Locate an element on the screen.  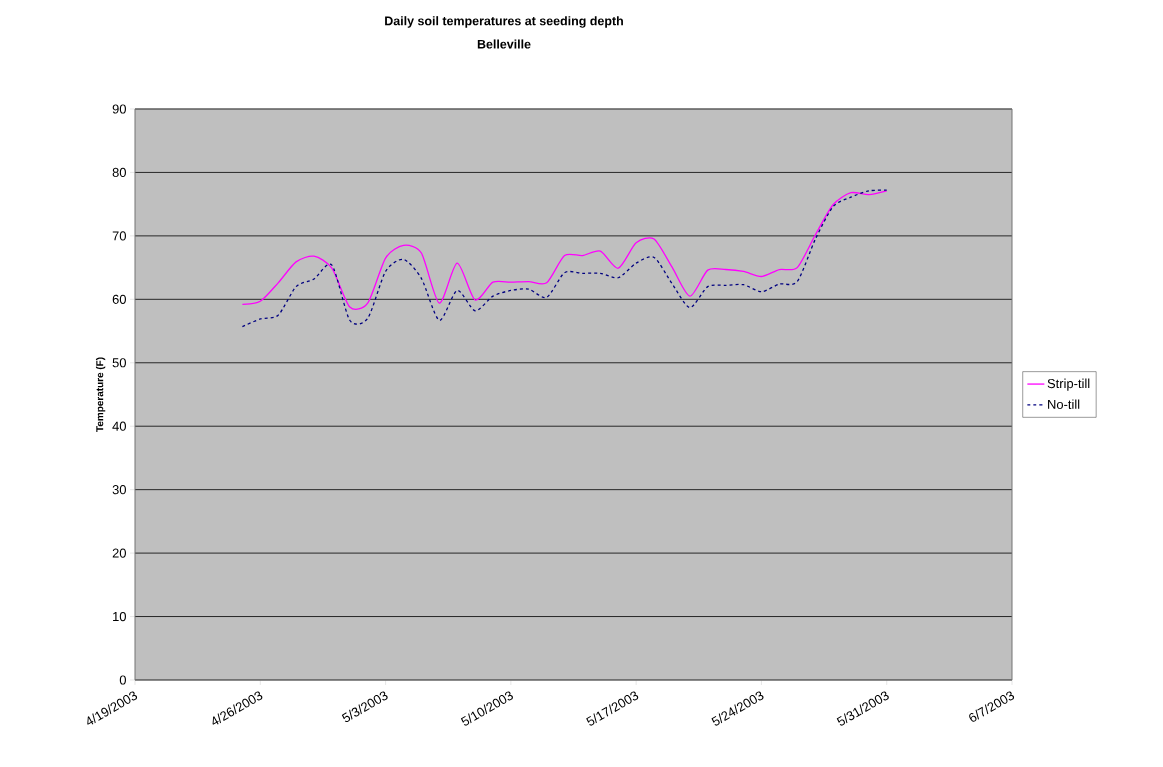
chart-title: Daily soil temperatures at seeding depth is located at coordinates (504, 22).